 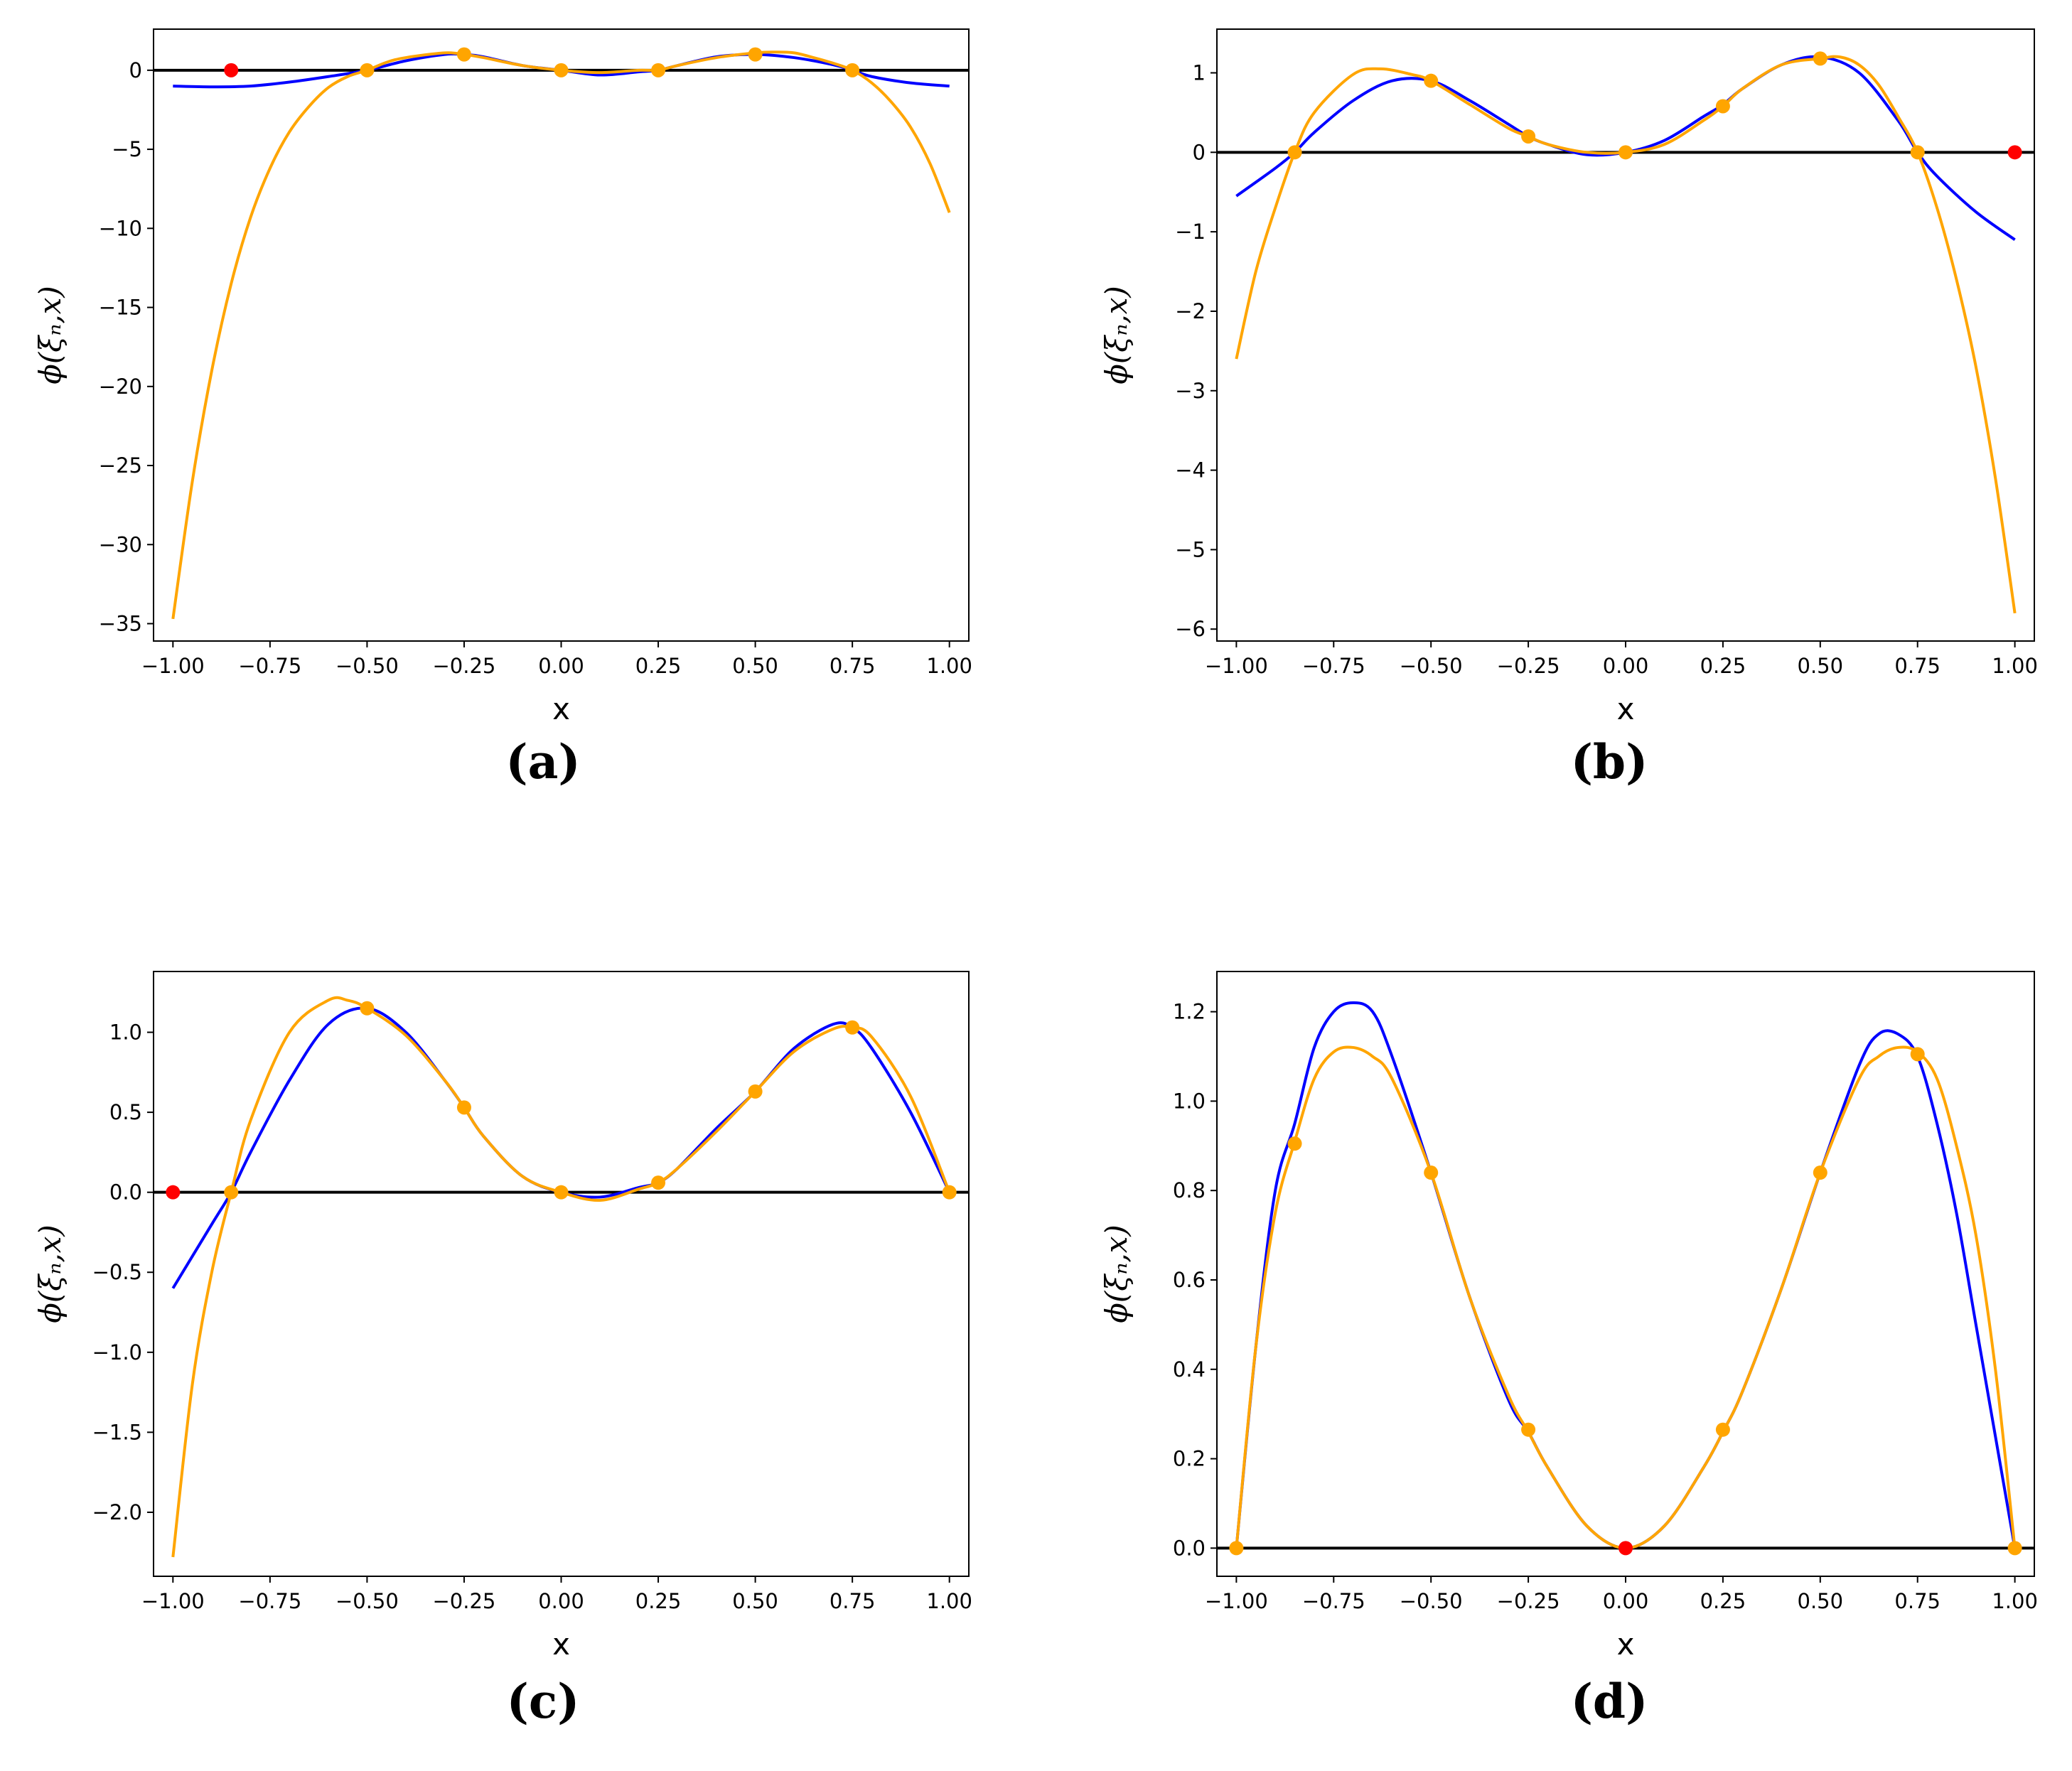 I want to click on y-tick-label: 0, so click(x=1200, y=152).